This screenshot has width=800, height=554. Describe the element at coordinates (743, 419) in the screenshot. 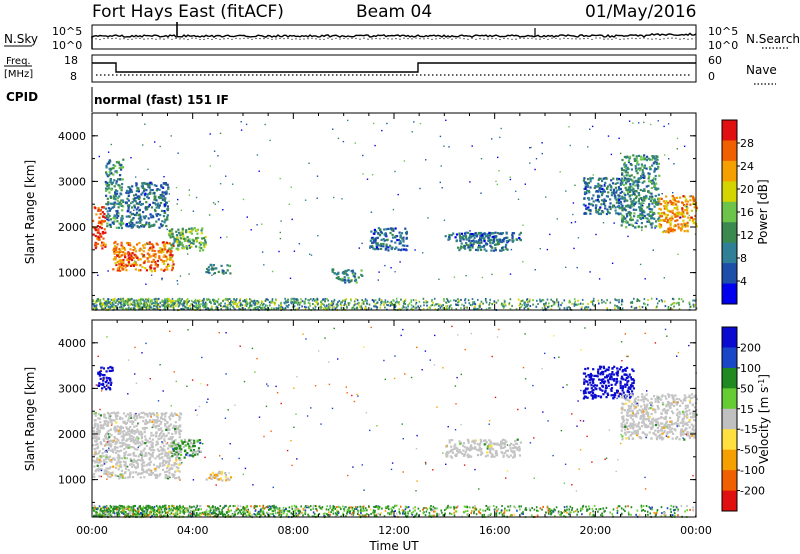

I see `velocity-colorbar: 200 100 50 15 -15 -50 -100 -200` at that location.